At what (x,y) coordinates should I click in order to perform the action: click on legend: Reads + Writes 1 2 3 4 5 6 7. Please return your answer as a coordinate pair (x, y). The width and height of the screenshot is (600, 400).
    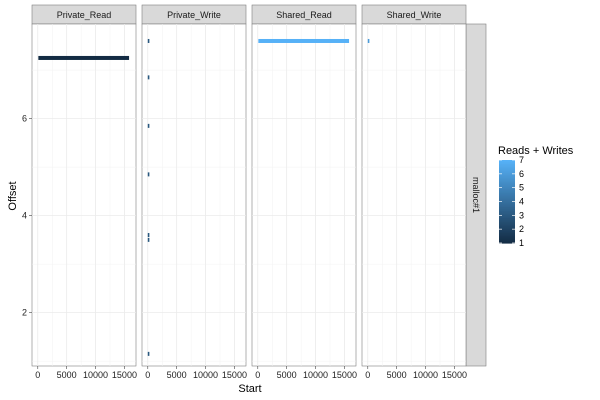
    Looking at the image, I should click on (536, 196).